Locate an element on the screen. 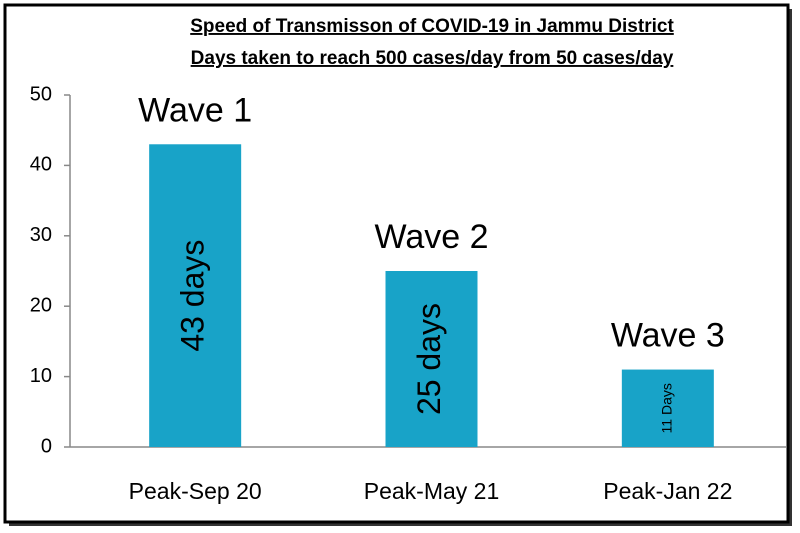  annotation: Wave 3 is located at coordinates (668, 336).